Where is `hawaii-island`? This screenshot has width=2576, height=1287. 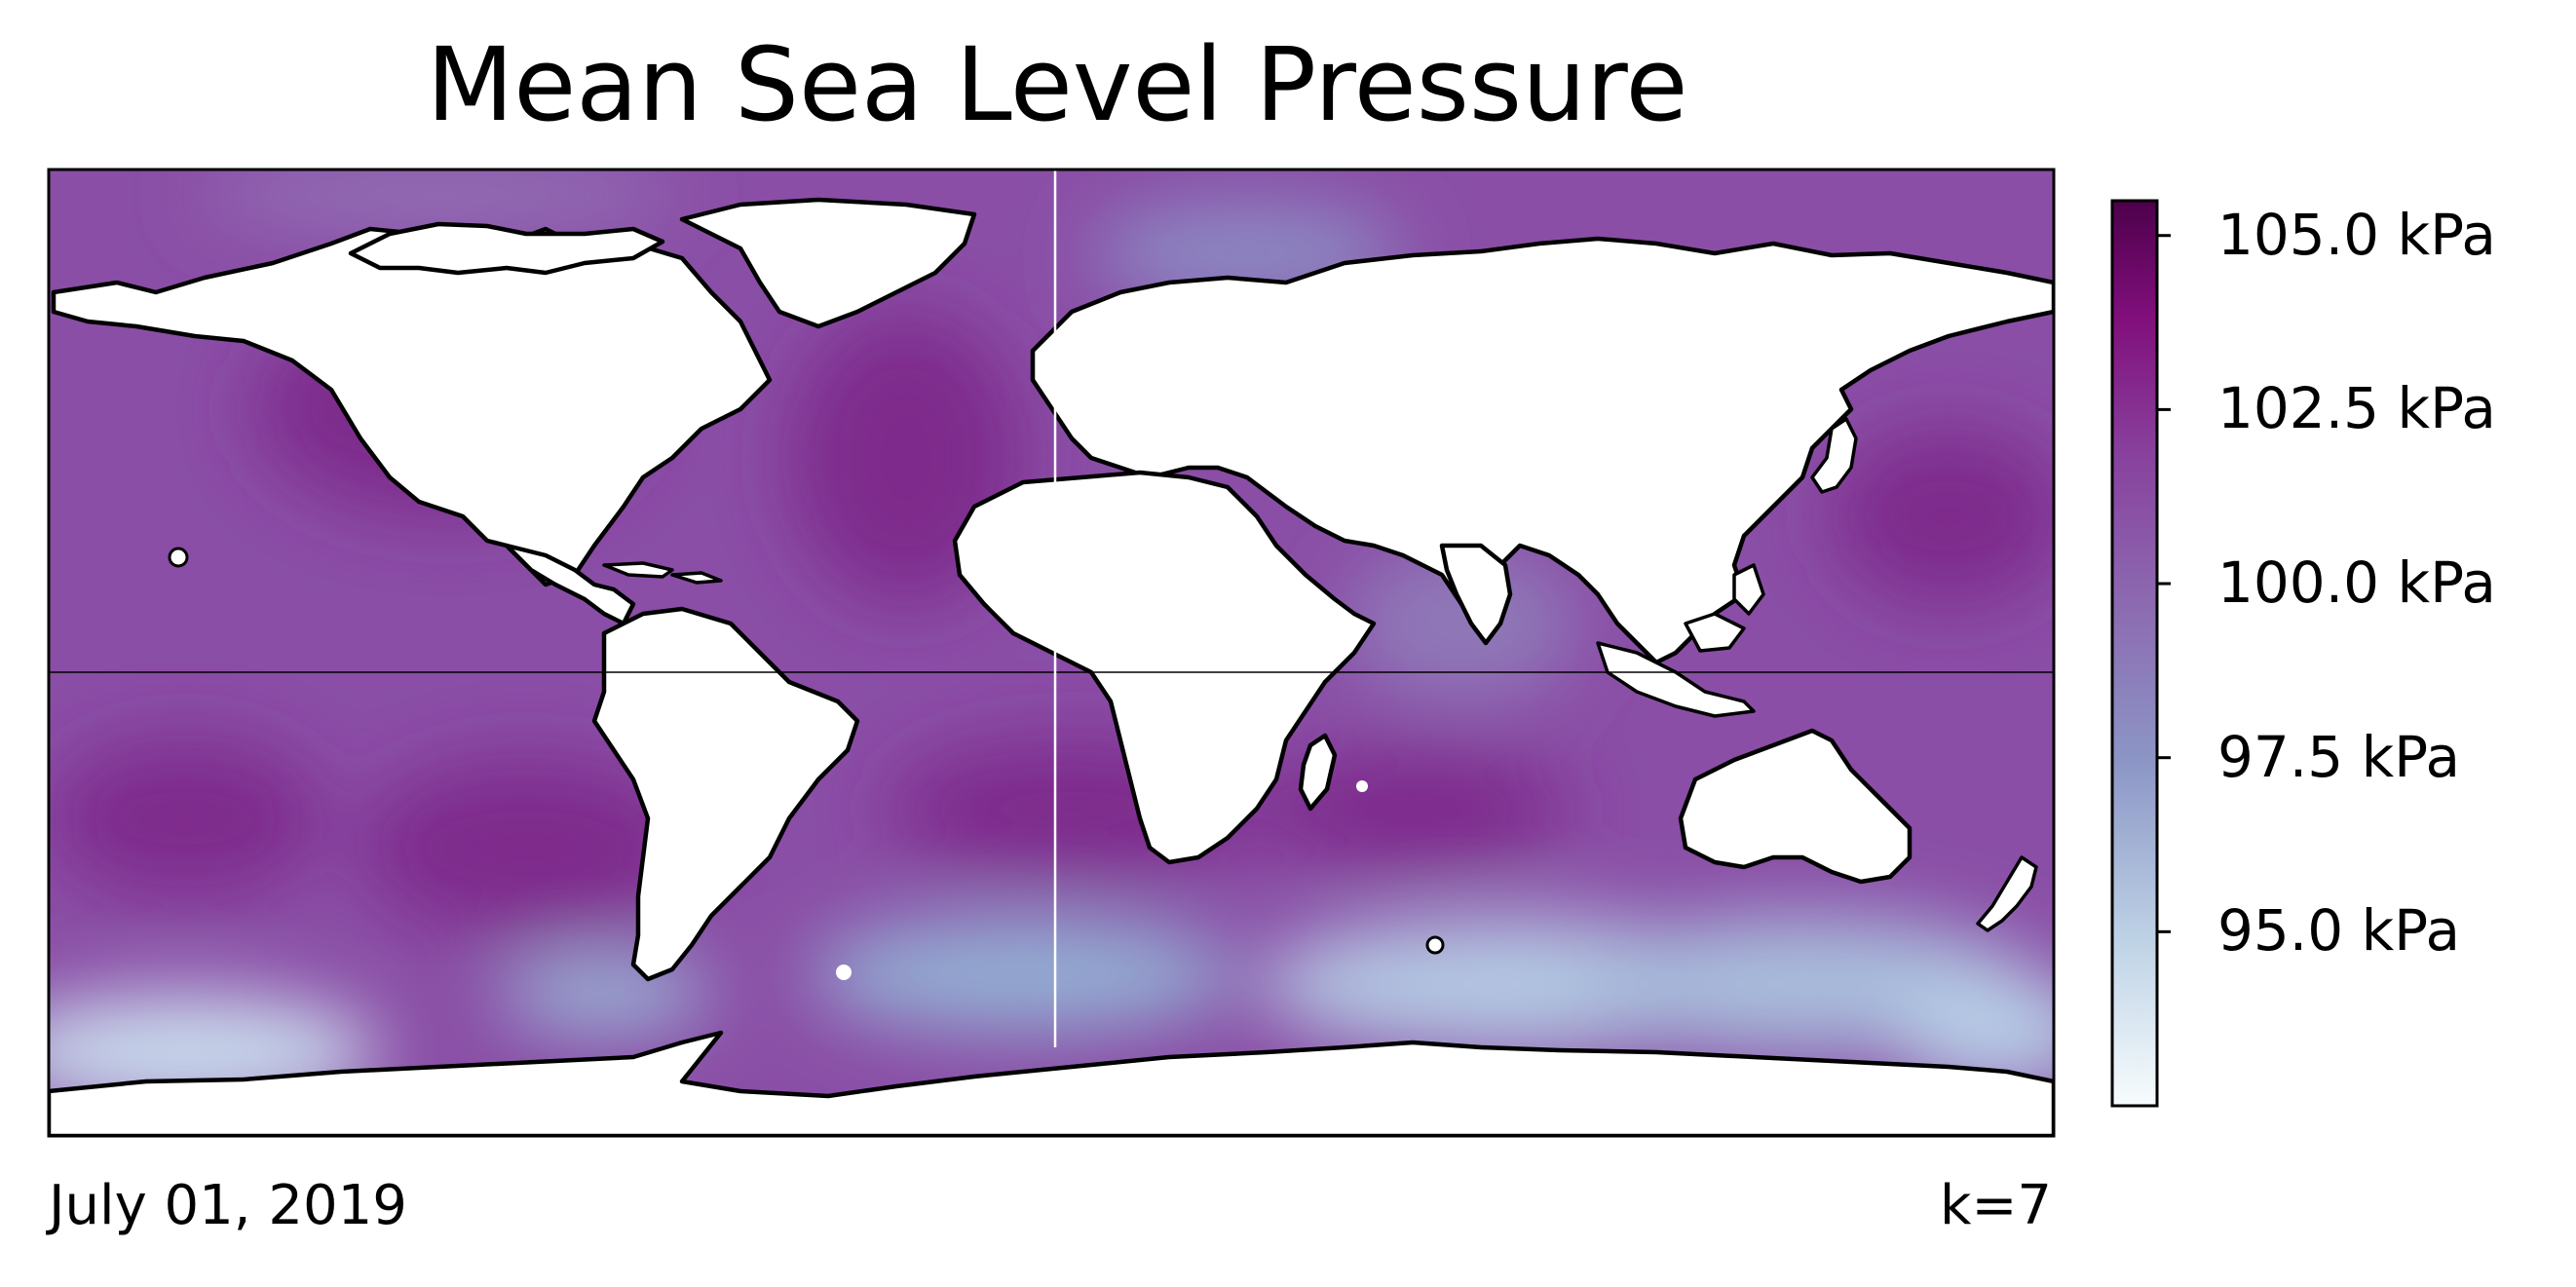
hawaii-island is located at coordinates (178, 558).